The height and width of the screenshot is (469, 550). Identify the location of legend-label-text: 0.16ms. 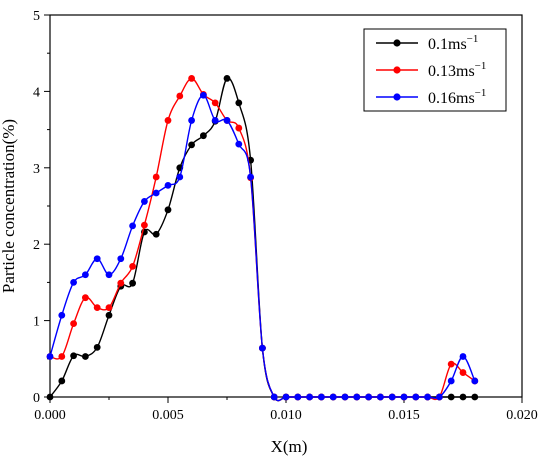
(451, 98).